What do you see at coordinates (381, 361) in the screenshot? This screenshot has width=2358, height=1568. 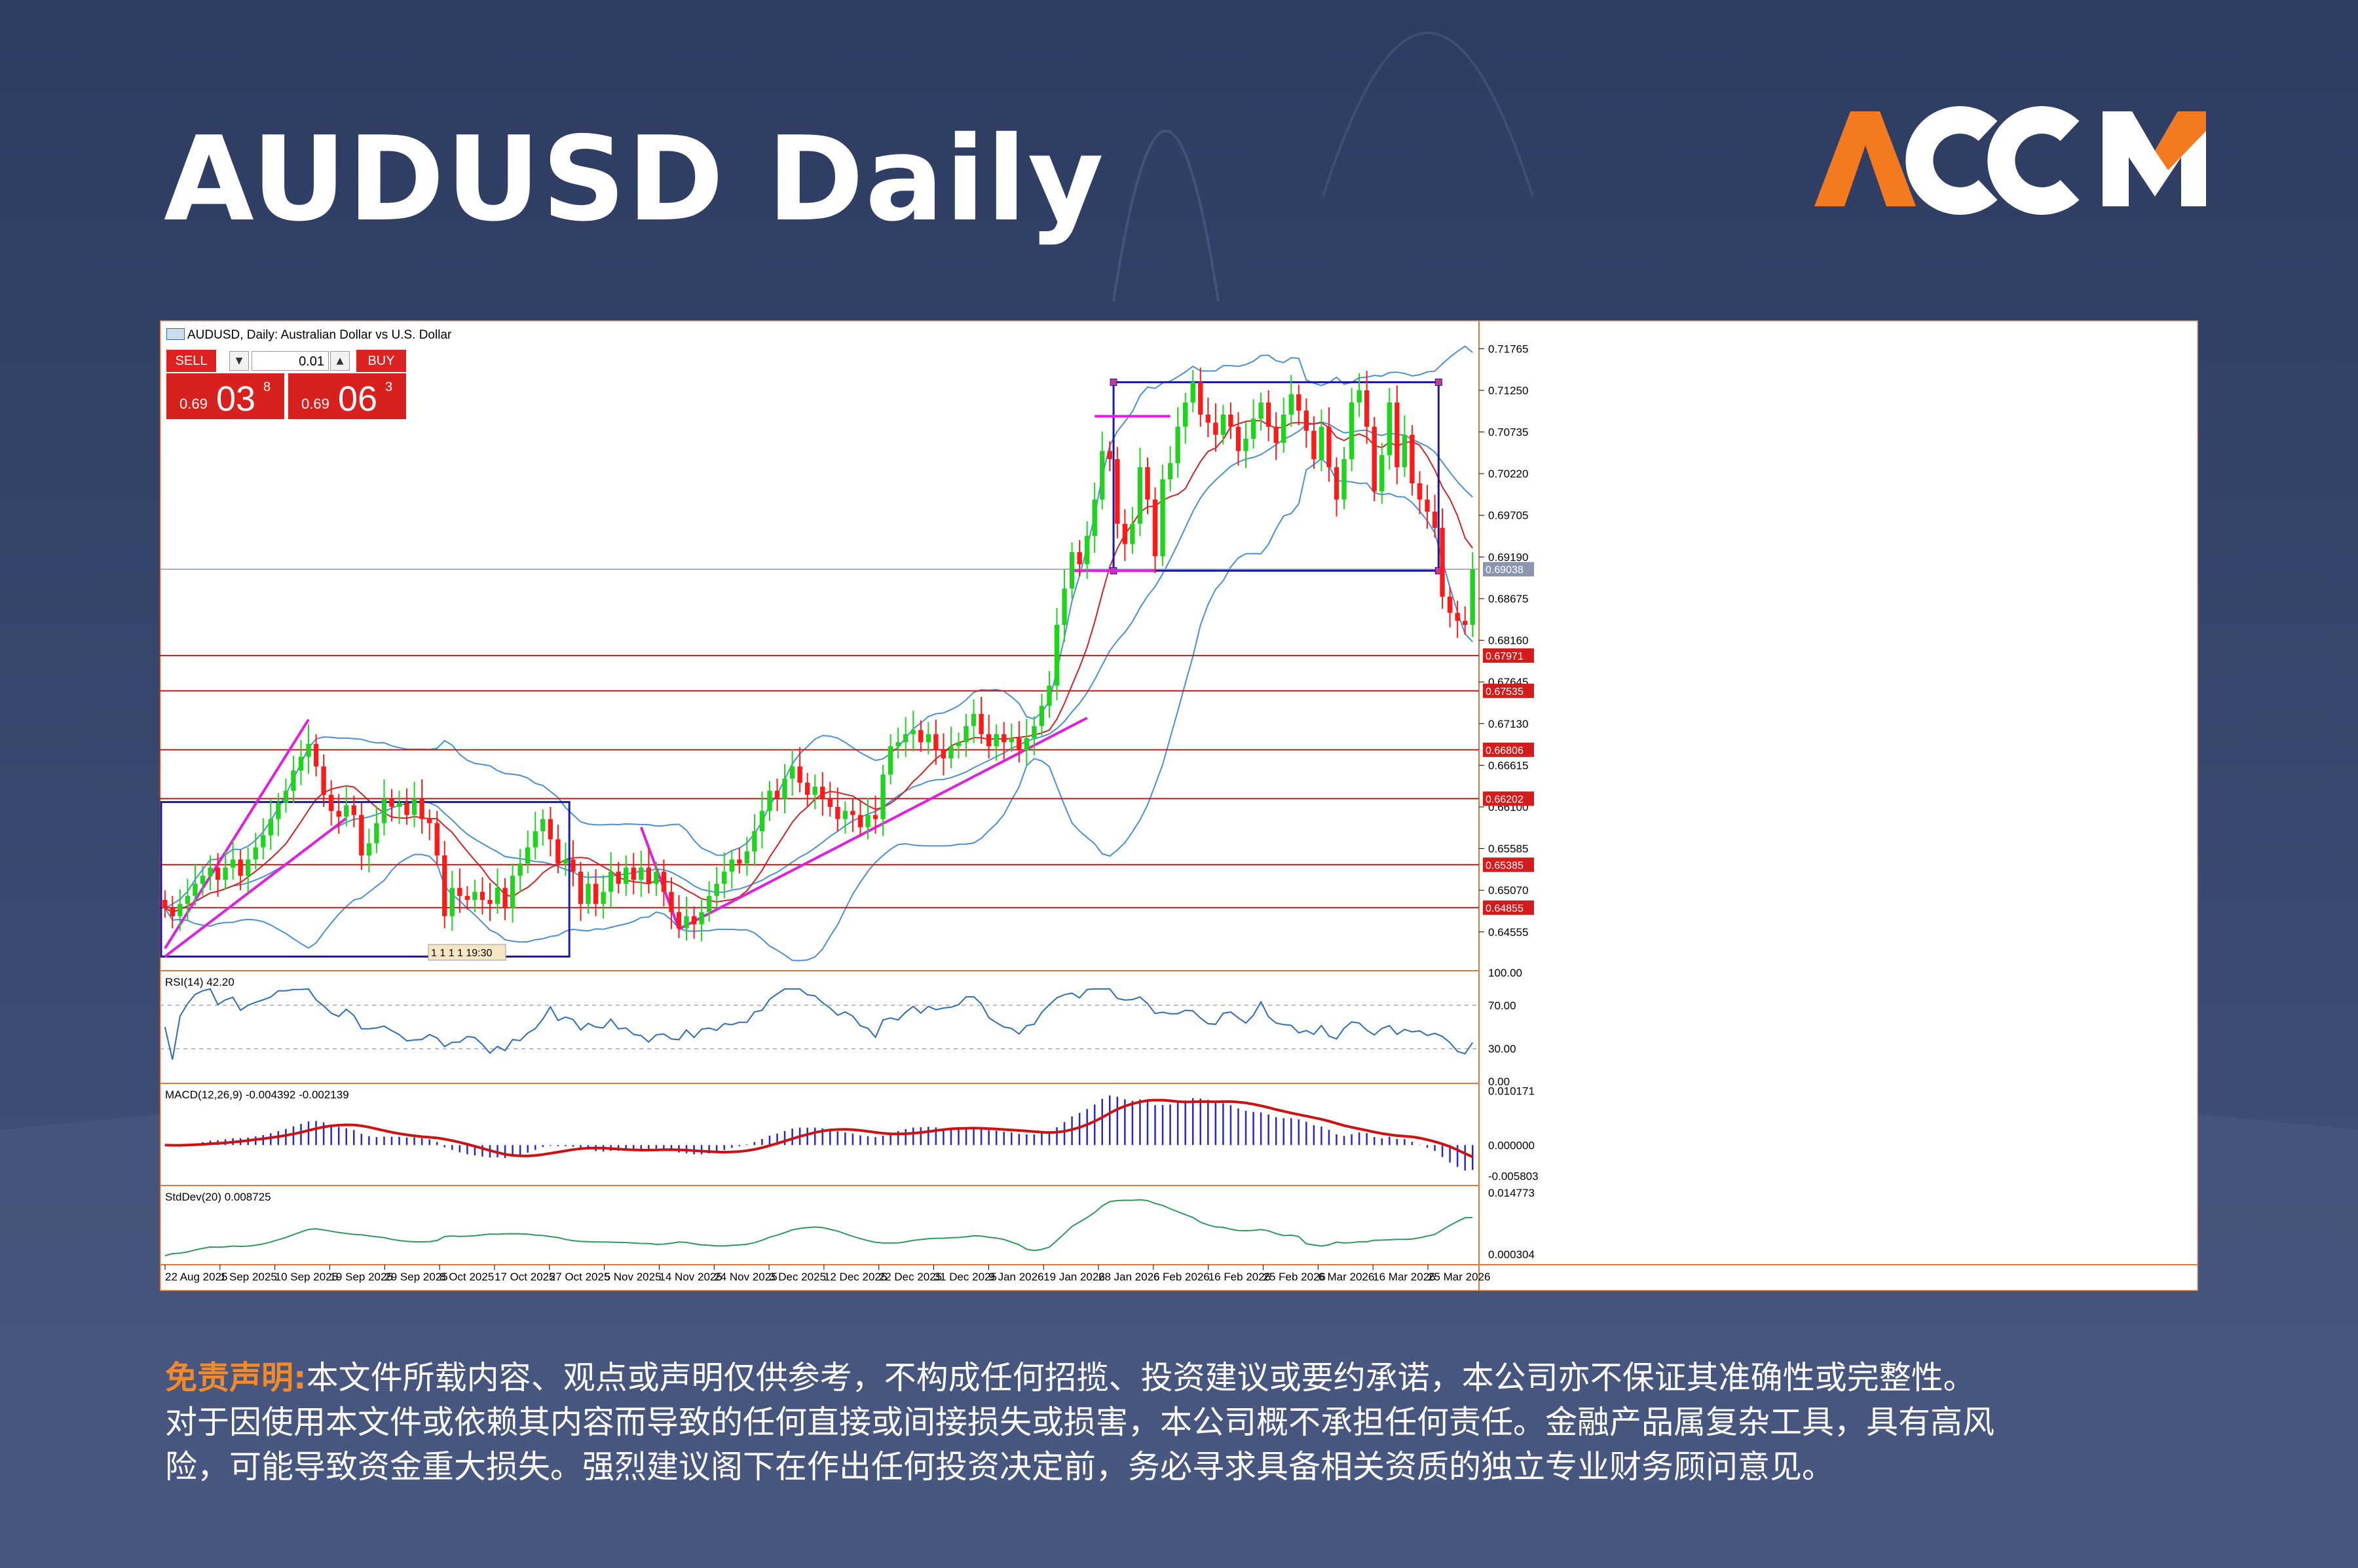 I see `buy-button: BUY` at bounding box center [381, 361].